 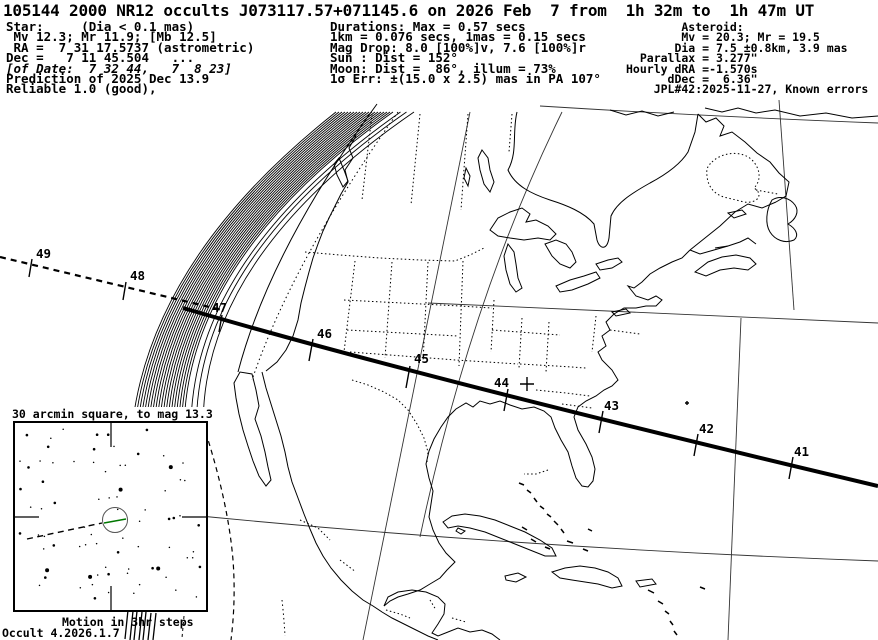 I want to click on inset-footer: Motion in 3hr steps, so click(x=128, y=622).